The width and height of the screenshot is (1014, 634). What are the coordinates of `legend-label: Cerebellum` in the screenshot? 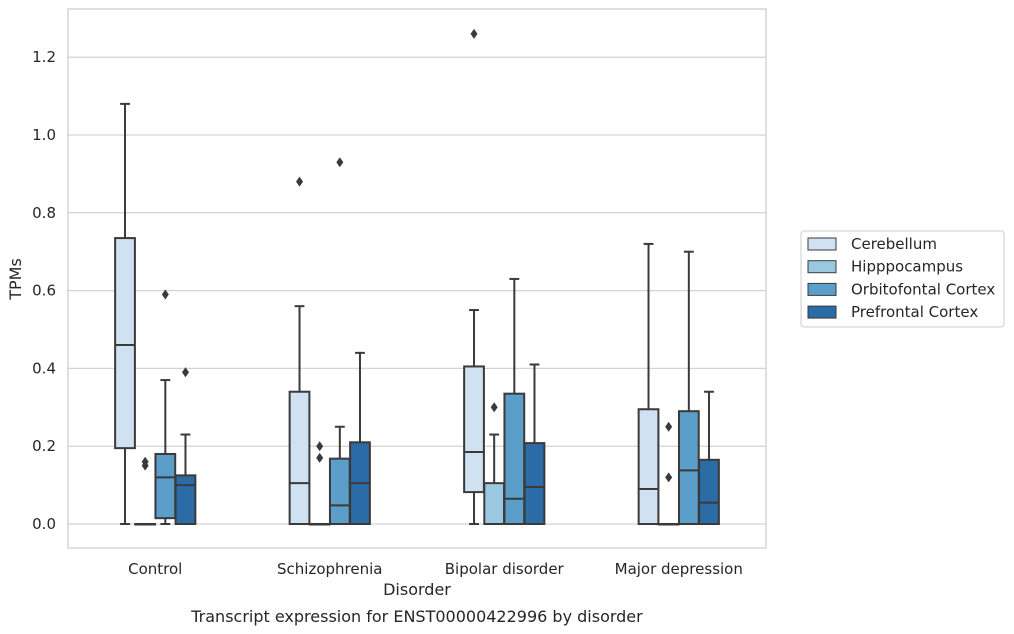 It's located at (894, 244).